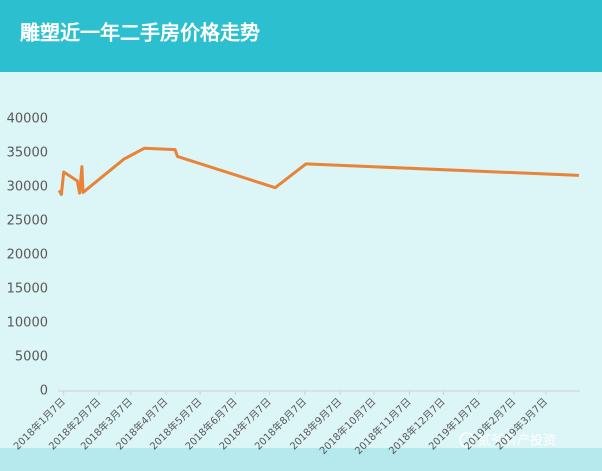 Image resolution: width=602 pixels, height=471 pixels. I want to click on footer-strip, so click(301, 459).